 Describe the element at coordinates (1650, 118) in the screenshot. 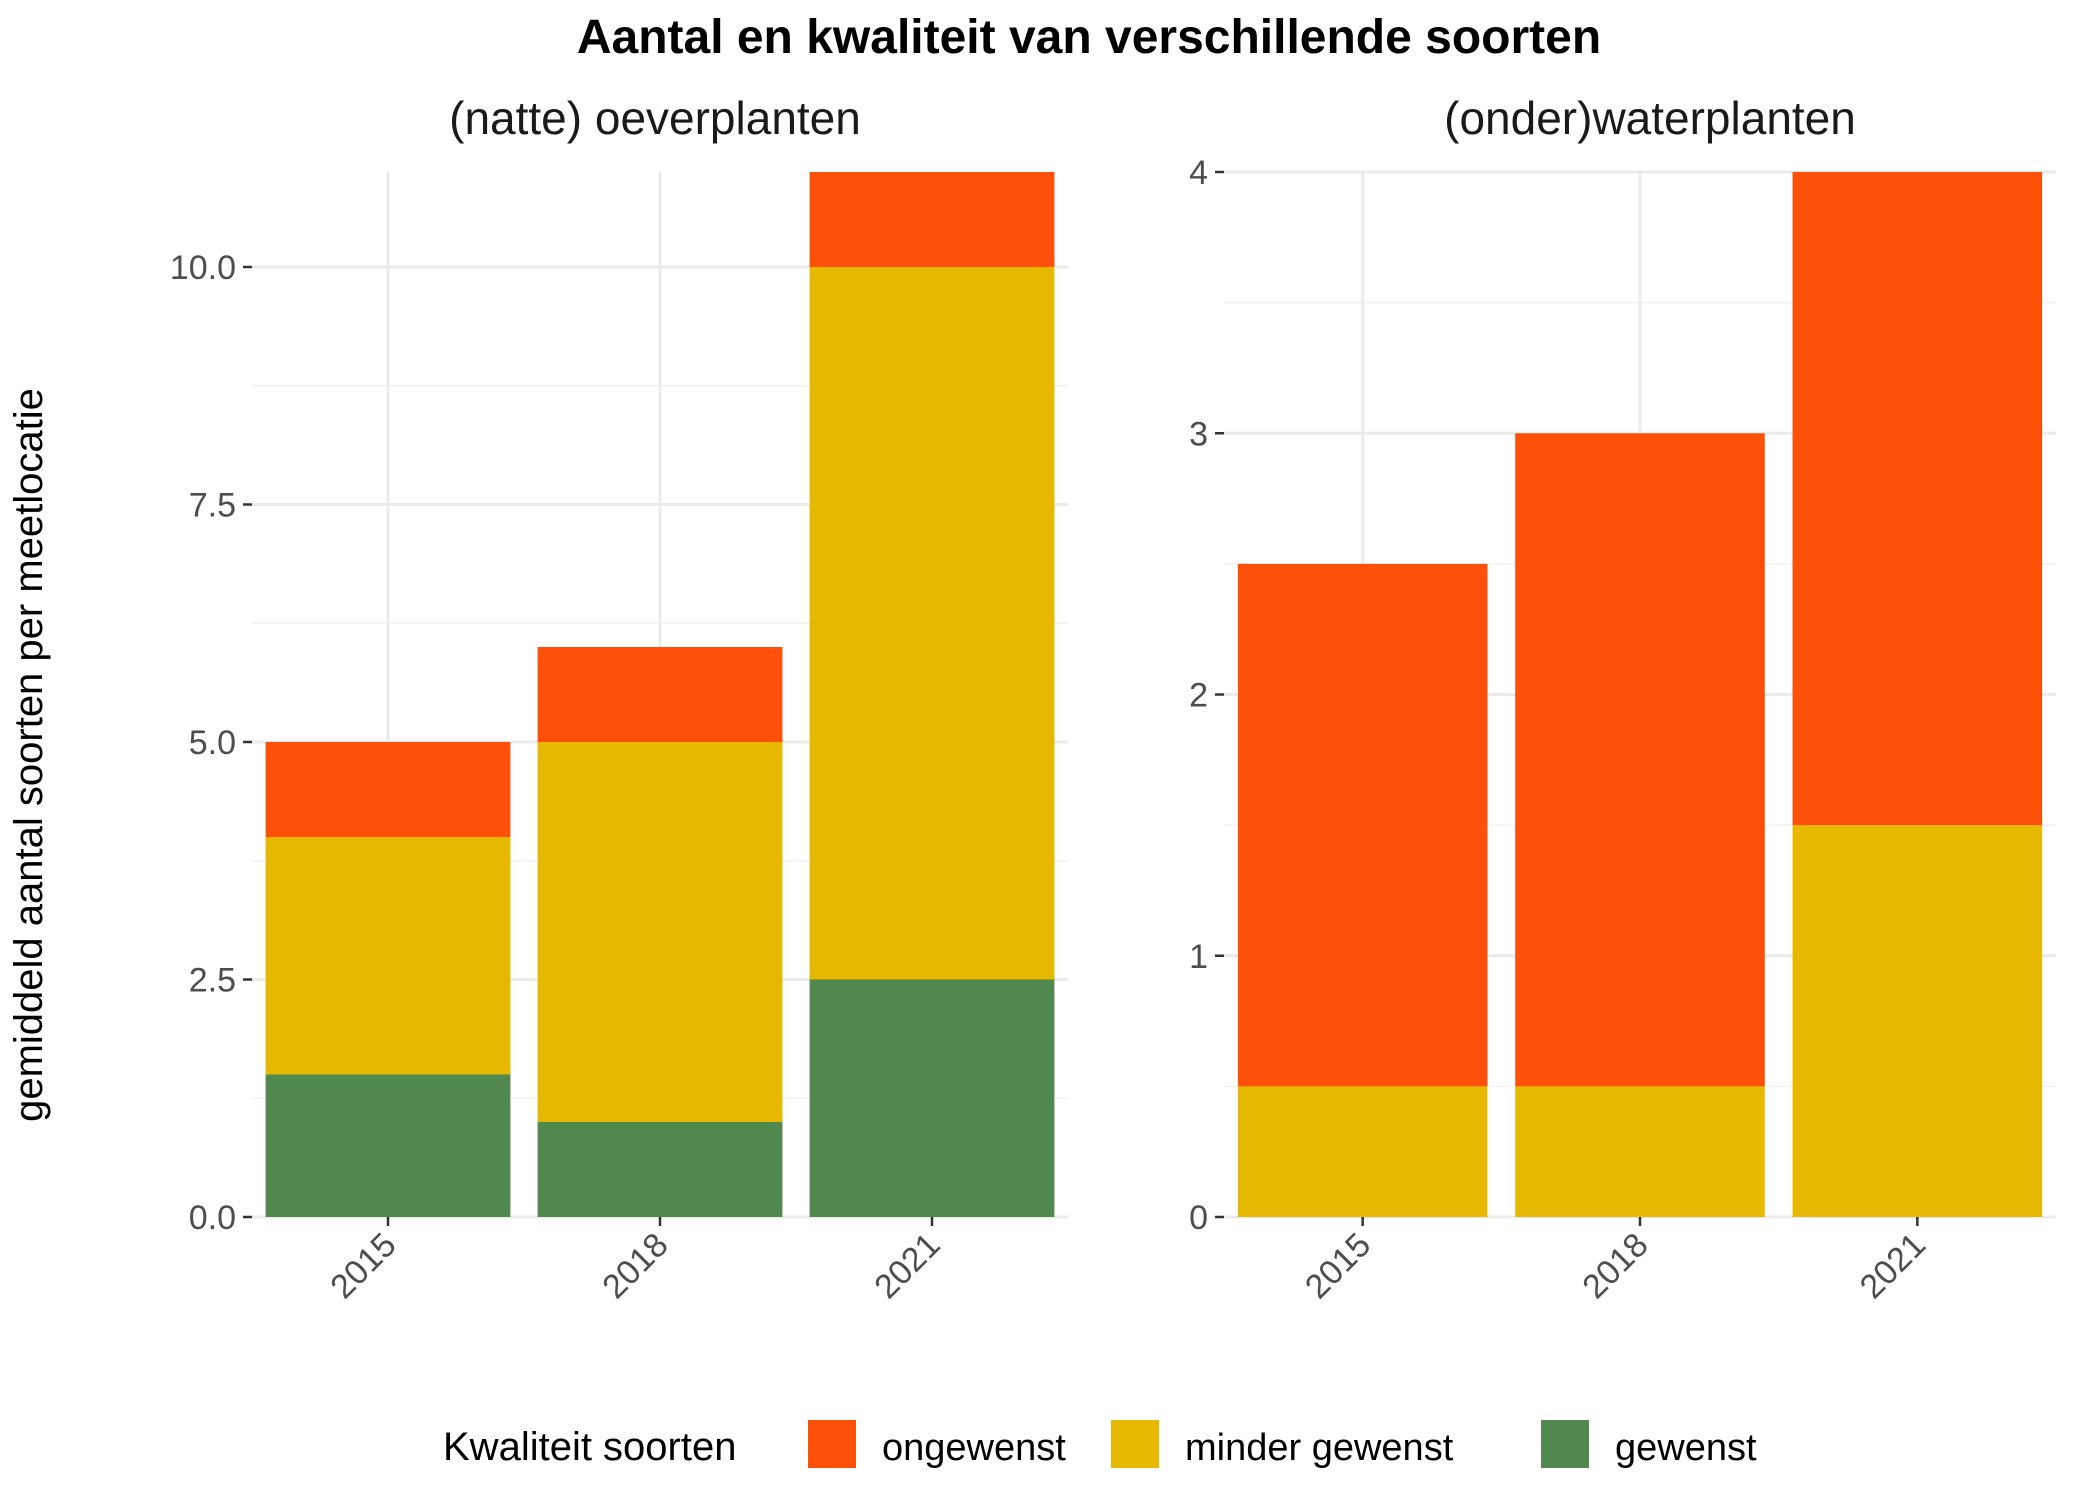

I see `panel-subtitle: (onder)waterplanten` at that location.